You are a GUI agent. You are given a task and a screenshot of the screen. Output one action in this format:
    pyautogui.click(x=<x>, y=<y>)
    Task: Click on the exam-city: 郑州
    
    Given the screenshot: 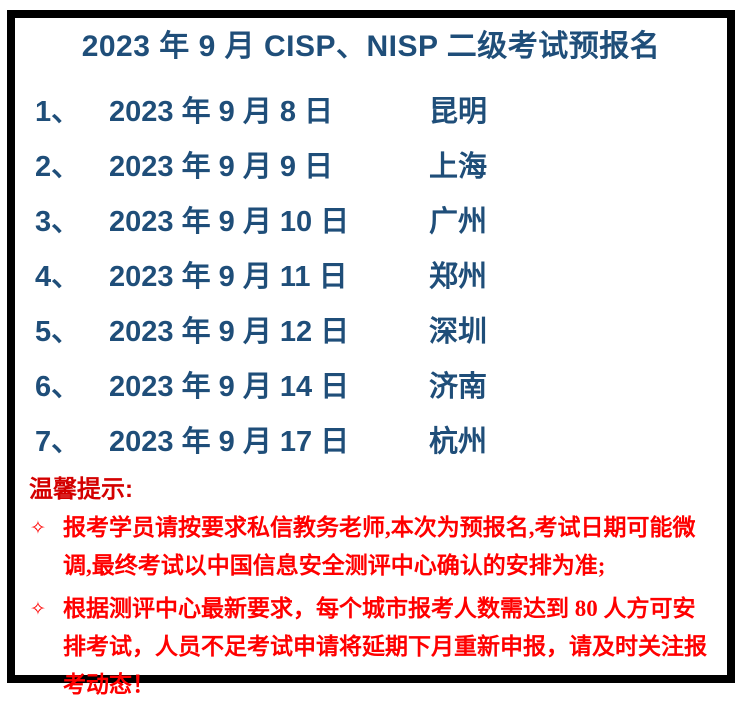 What is the action you would take?
    pyautogui.click(x=458, y=276)
    